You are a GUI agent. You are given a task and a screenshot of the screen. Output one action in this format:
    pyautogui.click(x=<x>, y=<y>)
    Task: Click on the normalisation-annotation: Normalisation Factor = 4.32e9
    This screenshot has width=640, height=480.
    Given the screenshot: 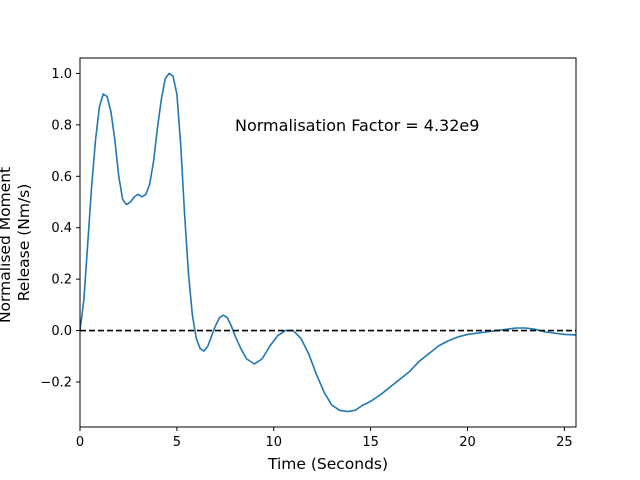 What is the action you would take?
    pyautogui.click(x=357, y=125)
    